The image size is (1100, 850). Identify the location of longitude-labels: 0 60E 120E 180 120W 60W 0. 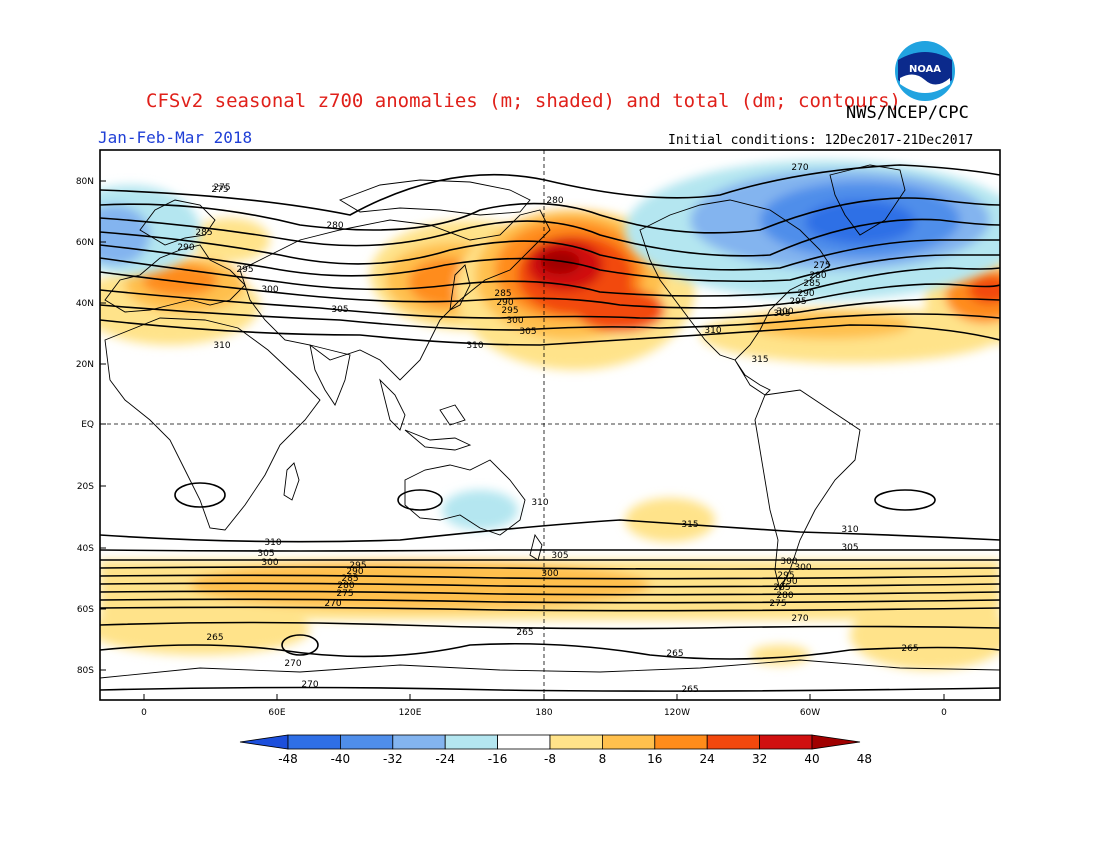
(544, 713).